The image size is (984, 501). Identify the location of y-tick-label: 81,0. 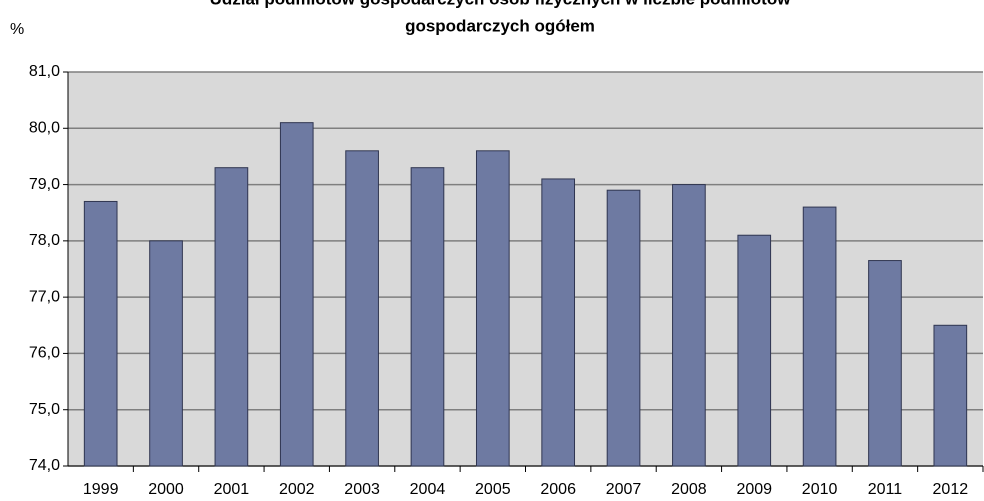
(44, 71).